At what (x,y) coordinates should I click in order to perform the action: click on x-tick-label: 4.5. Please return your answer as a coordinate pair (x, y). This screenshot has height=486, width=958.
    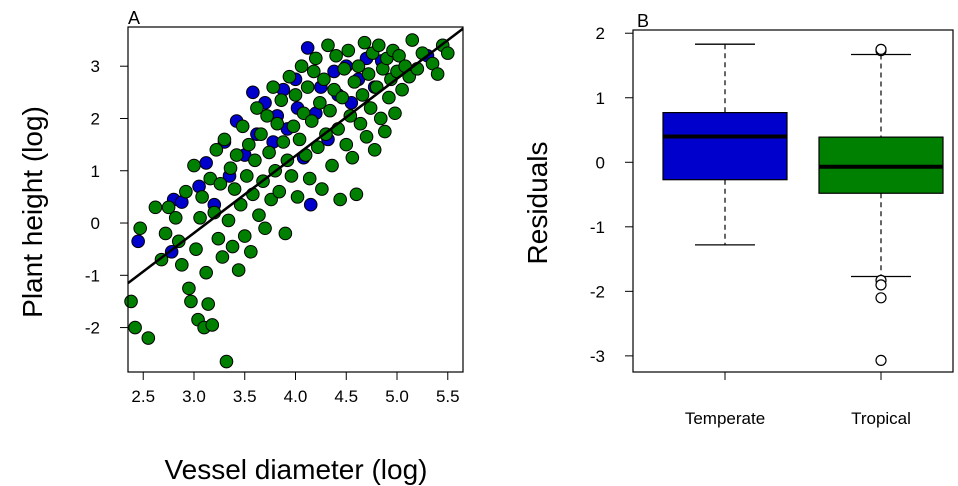
    Looking at the image, I should click on (346, 396).